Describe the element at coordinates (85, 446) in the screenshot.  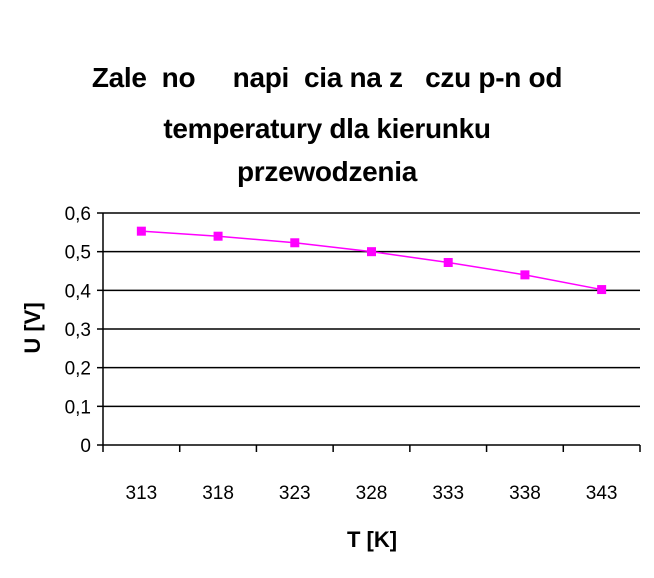
I see `y-tick-label: 0` at that location.